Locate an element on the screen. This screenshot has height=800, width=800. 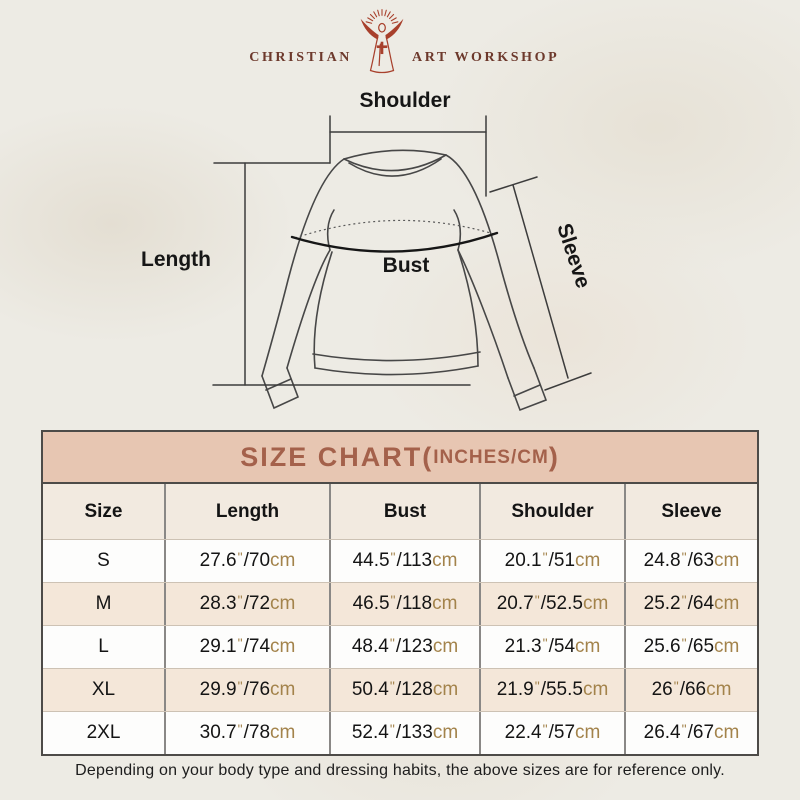
bust-cell: 46.5 "/118 cm is located at coordinates (404, 604).